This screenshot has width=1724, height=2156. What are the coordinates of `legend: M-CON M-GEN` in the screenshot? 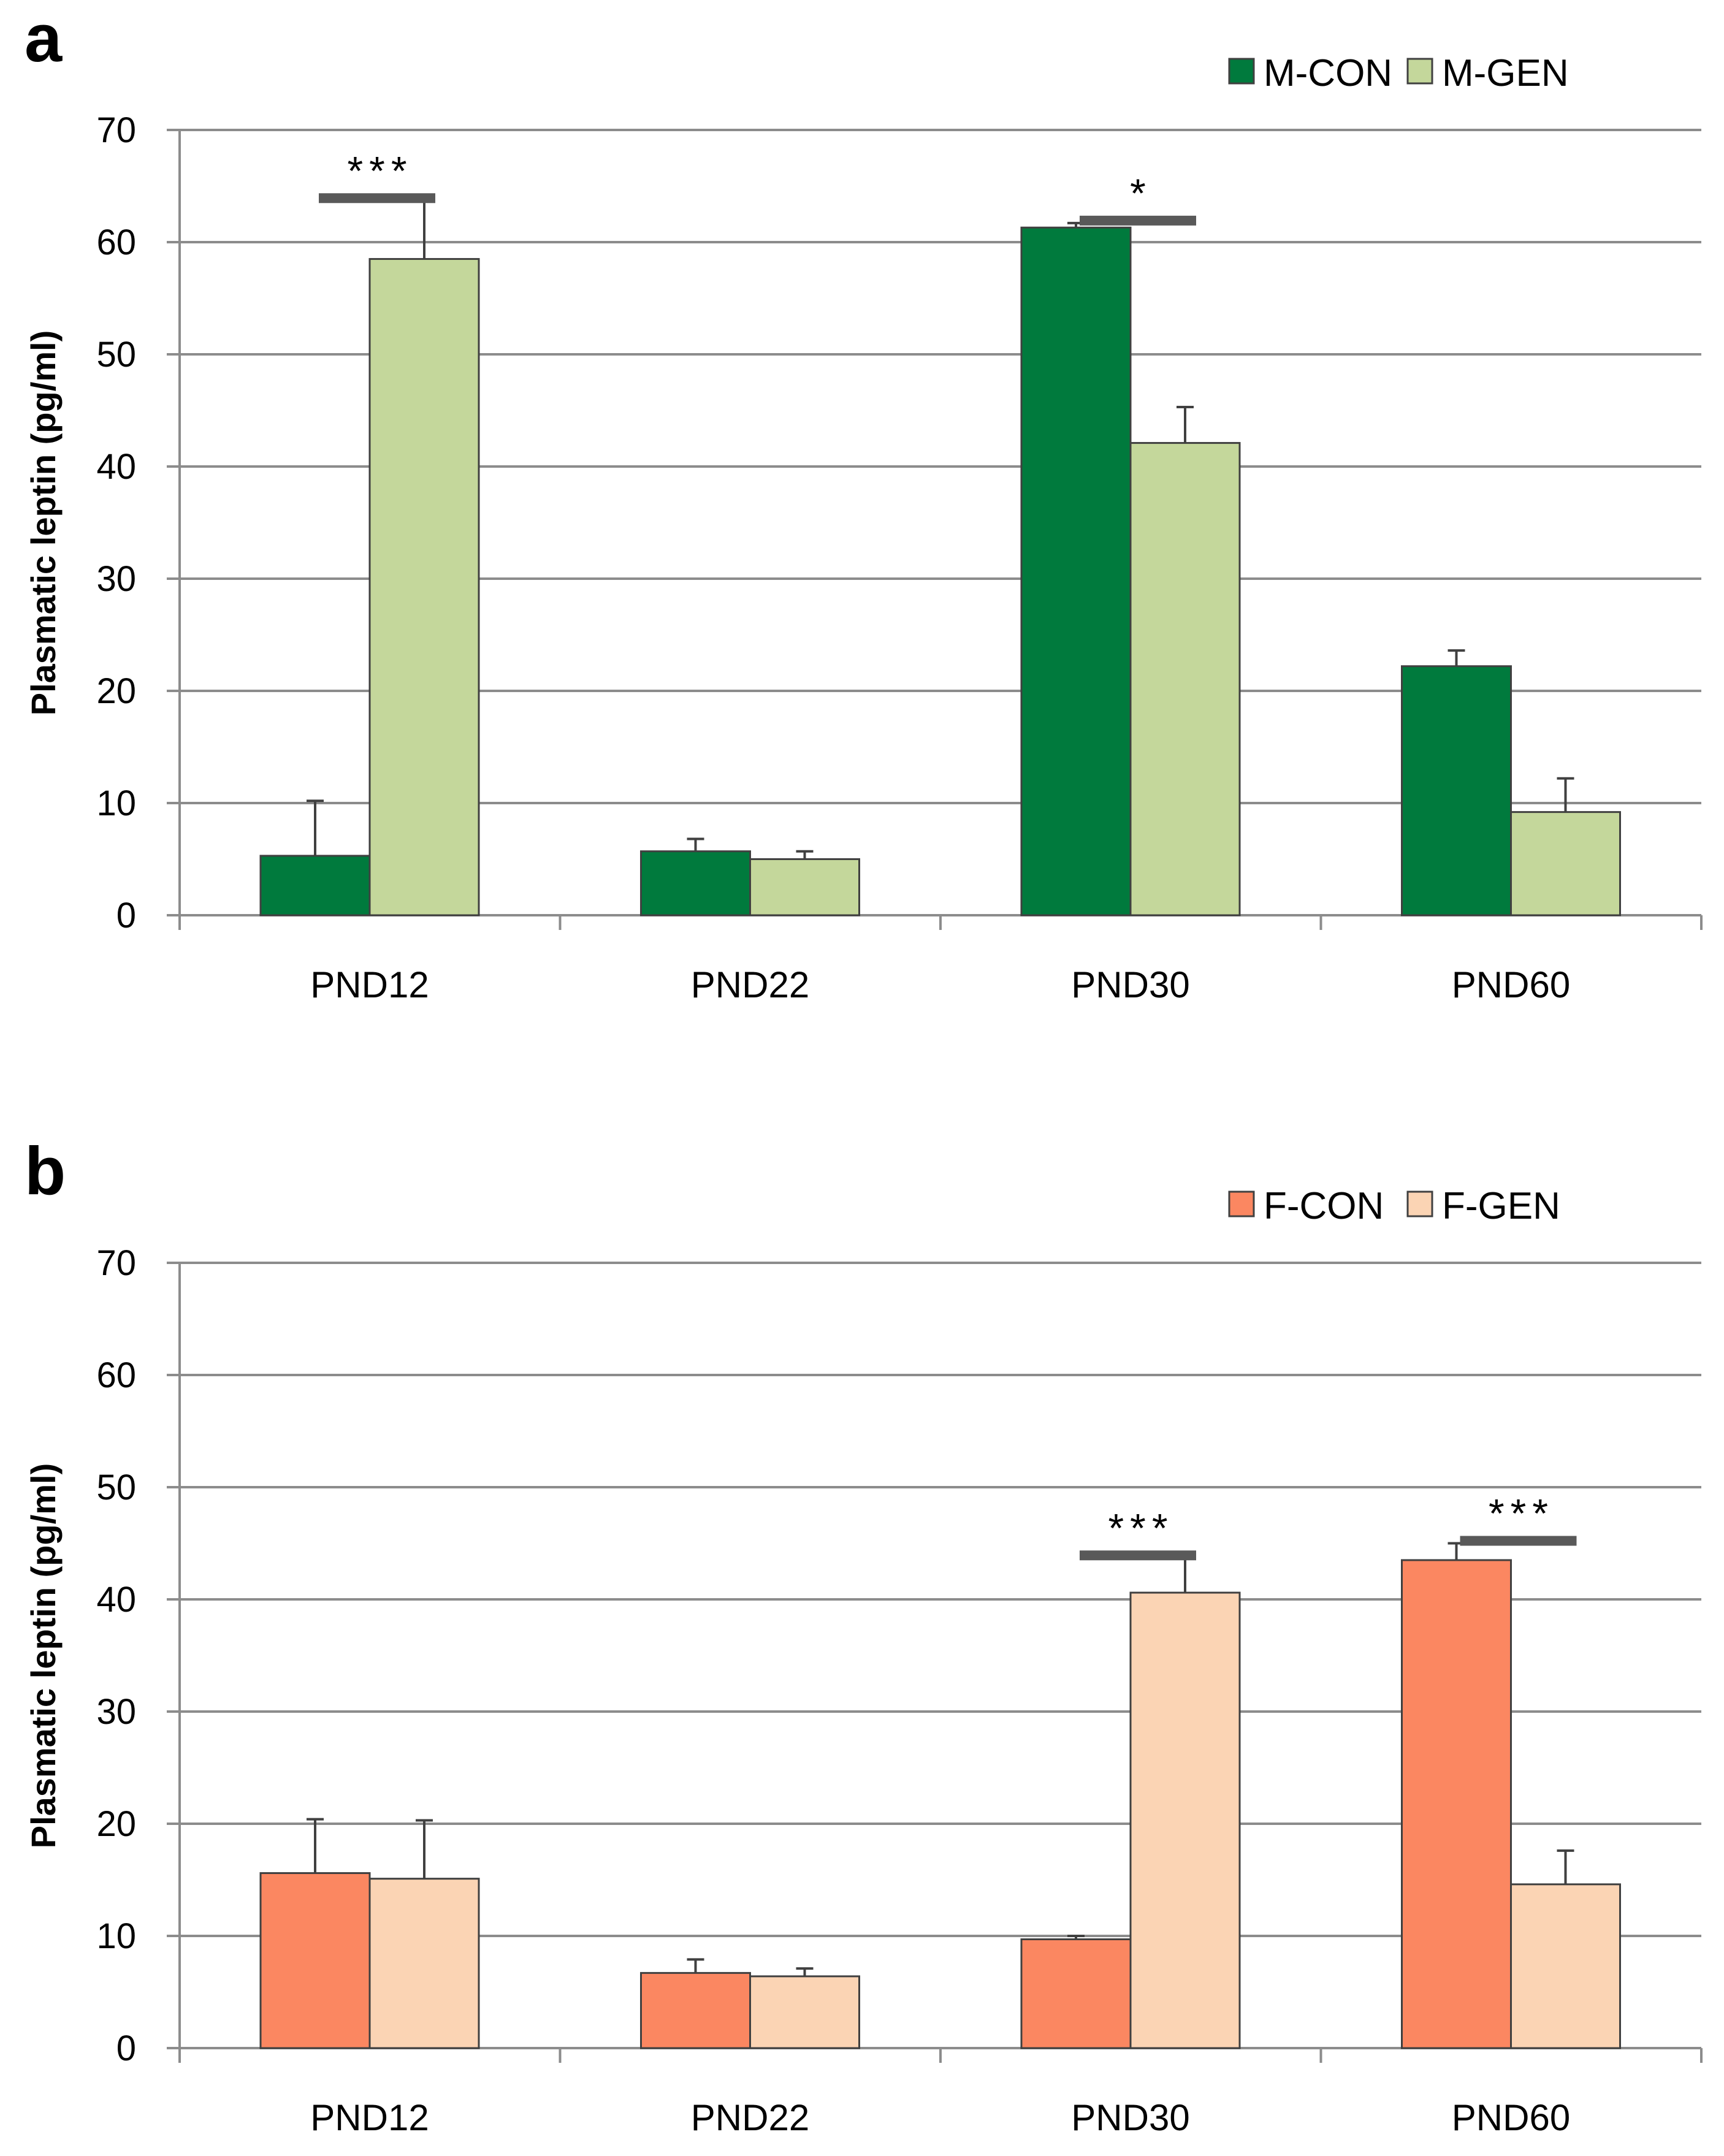 It's located at (1399, 73).